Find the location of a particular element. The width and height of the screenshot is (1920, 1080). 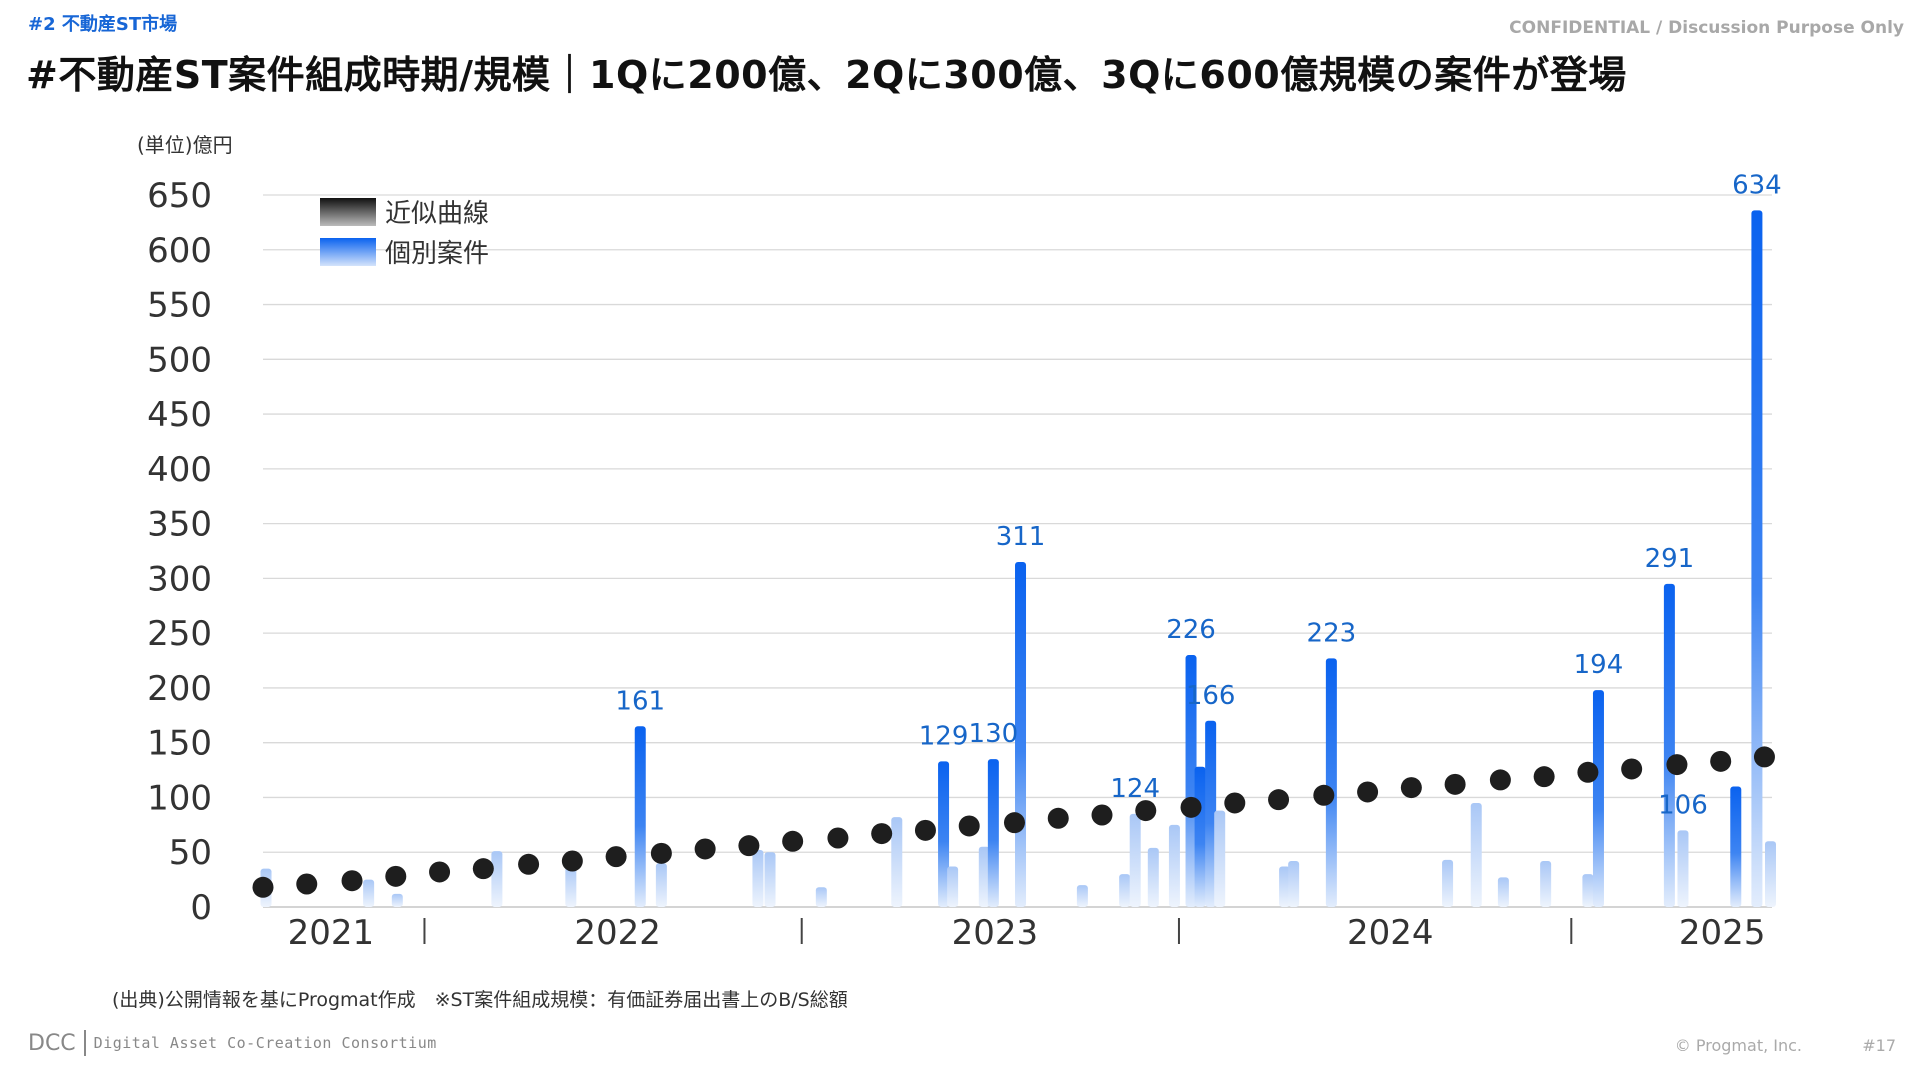

y-tick-label: 550 is located at coordinates (179, 306).